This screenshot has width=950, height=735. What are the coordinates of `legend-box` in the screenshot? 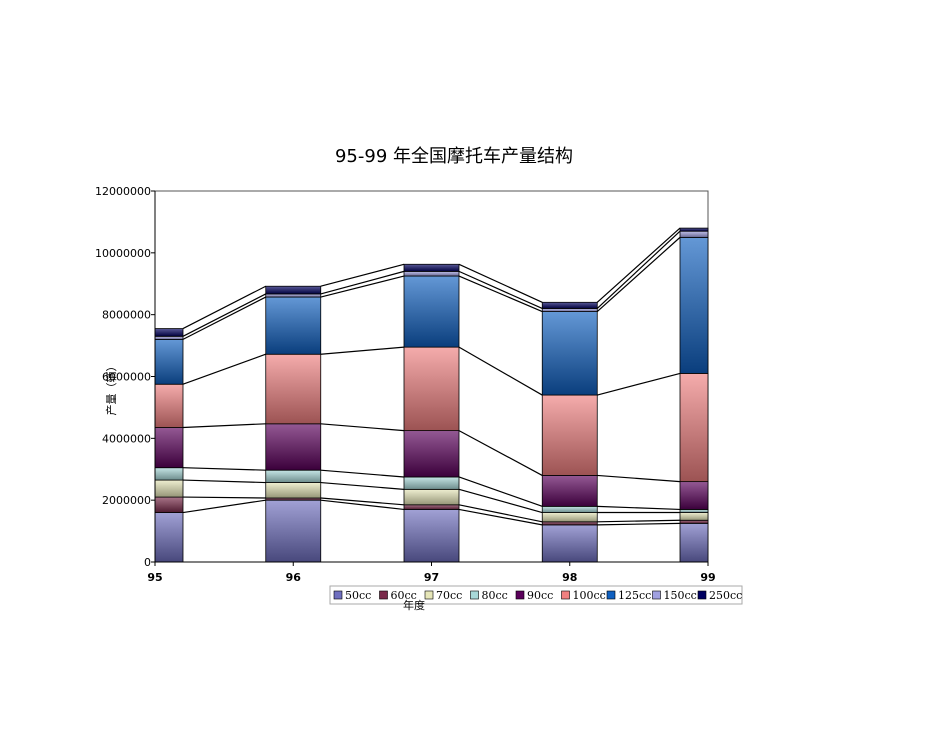 It's located at (536, 595).